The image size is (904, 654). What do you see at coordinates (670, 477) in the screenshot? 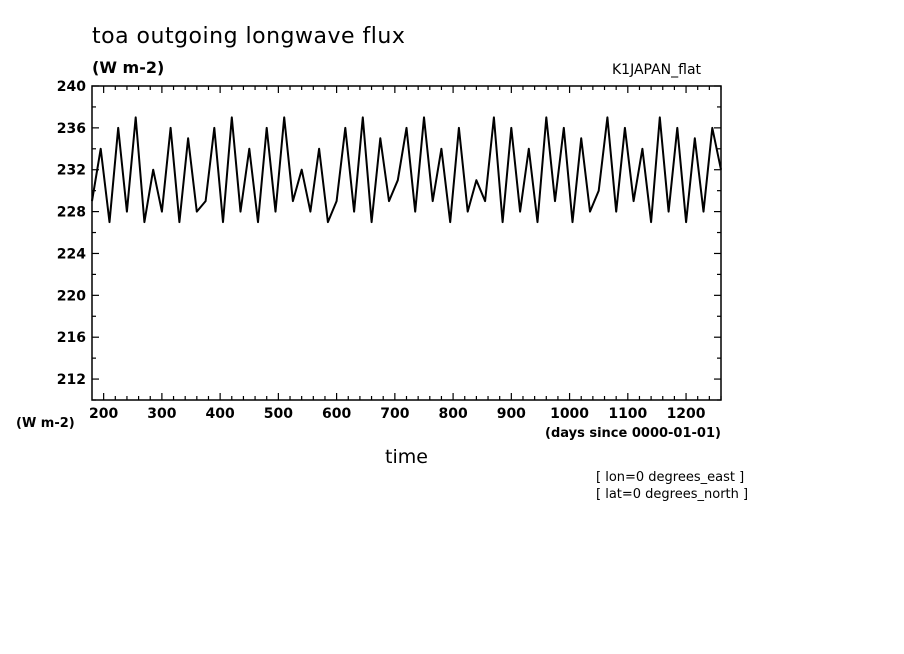
I see `lon-note: [ lon=0 degrees_east ]` at bounding box center [670, 477].